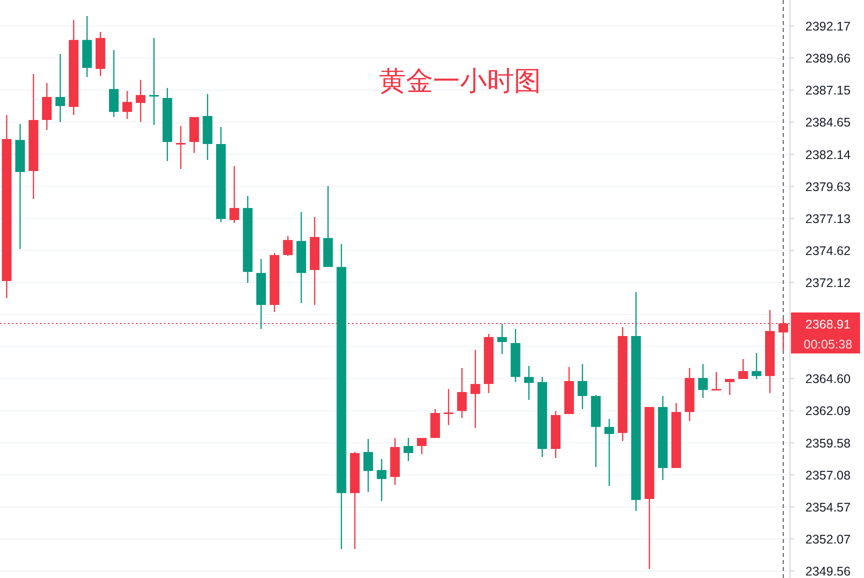 The width and height of the screenshot is (864, 578). I want to click on y-tick-label: 2364.60, so click(828, 379).